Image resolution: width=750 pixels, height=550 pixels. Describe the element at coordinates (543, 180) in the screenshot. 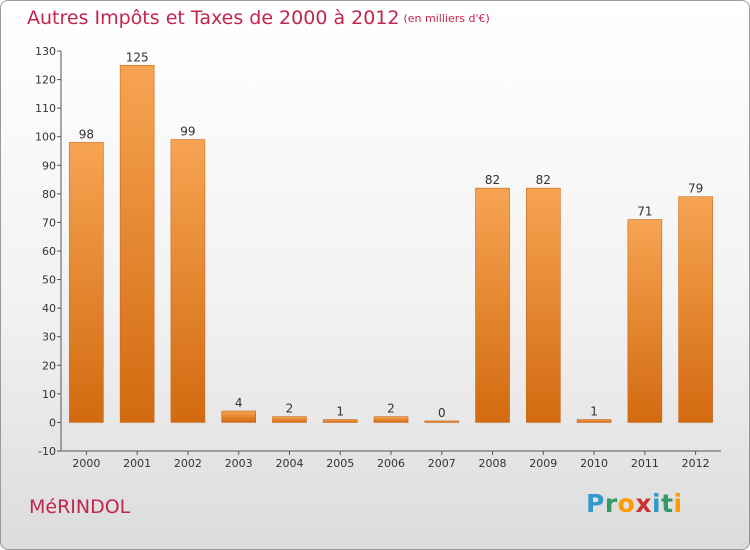

I see `value-label-2009: 82` at that location.